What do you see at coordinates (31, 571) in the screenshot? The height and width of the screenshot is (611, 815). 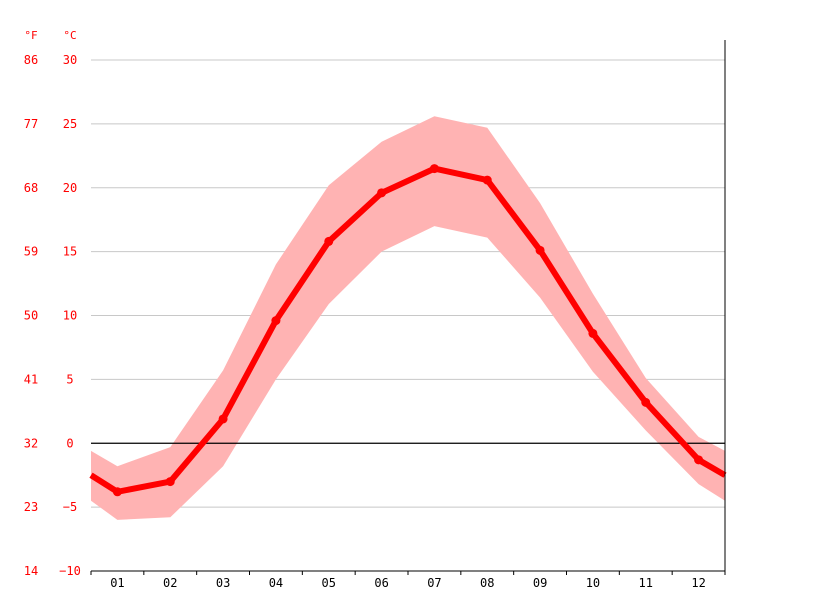 I see `y-tick-label-fahrenheit: 14` at bounding box center [31, 571].